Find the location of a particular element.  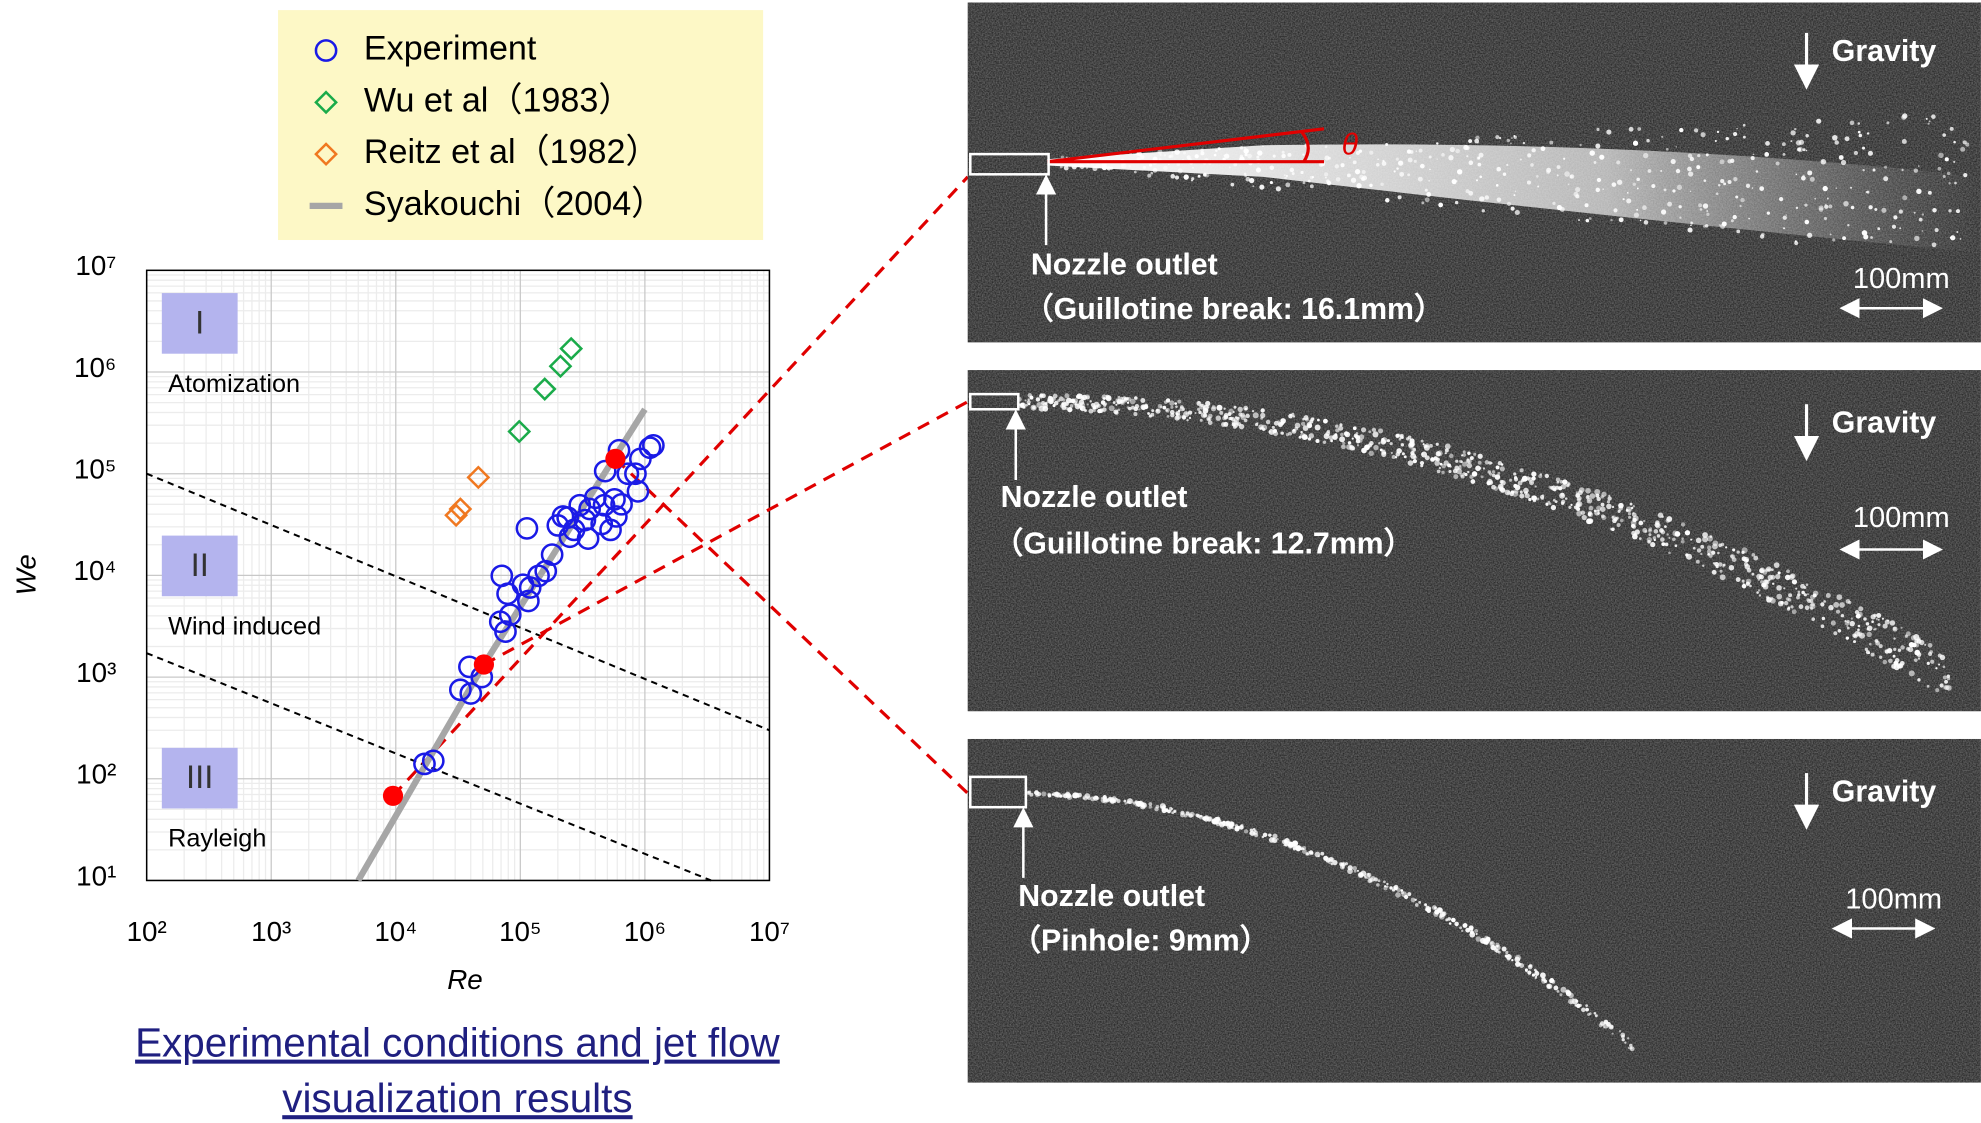

x-axis-label: Re is located at coordinates (465, 979).